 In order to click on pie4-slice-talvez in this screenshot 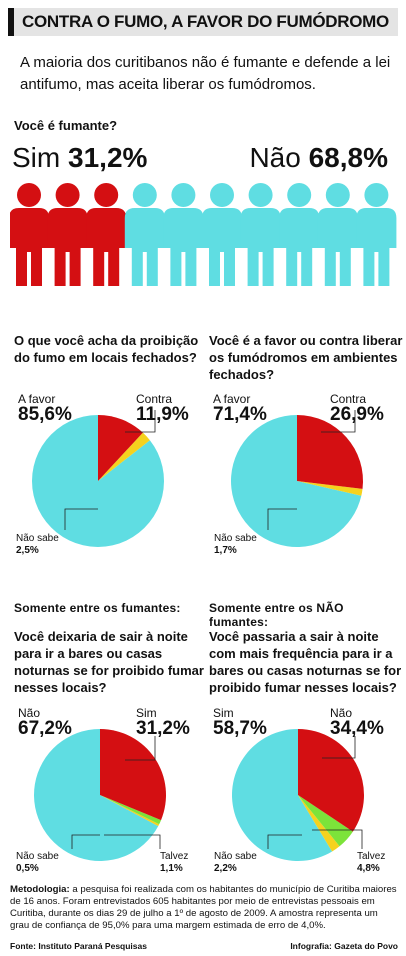, I will do `click(325, 821)`.